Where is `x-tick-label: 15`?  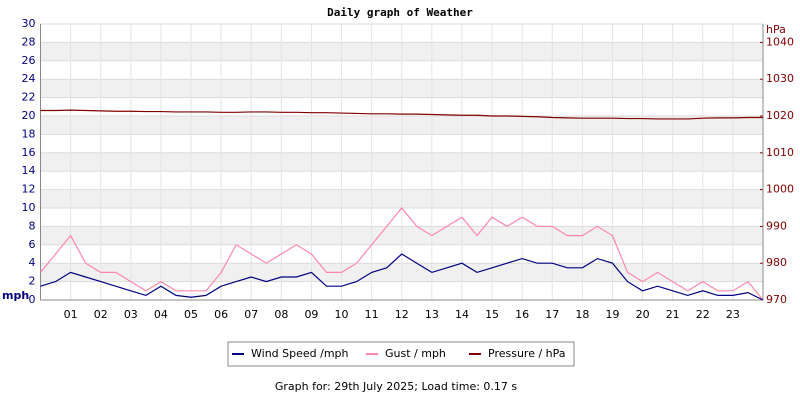 x-tick-label: 15 is located at coordinates (492, 314).